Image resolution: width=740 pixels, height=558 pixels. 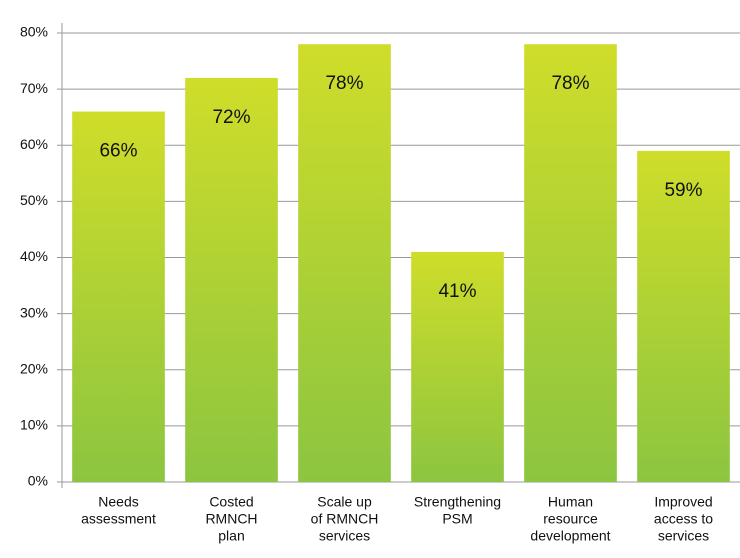 What do you see at coordinates (683, 190) in the screenshot?
I see `value-label: 59%` at bounding box center [683, 190].